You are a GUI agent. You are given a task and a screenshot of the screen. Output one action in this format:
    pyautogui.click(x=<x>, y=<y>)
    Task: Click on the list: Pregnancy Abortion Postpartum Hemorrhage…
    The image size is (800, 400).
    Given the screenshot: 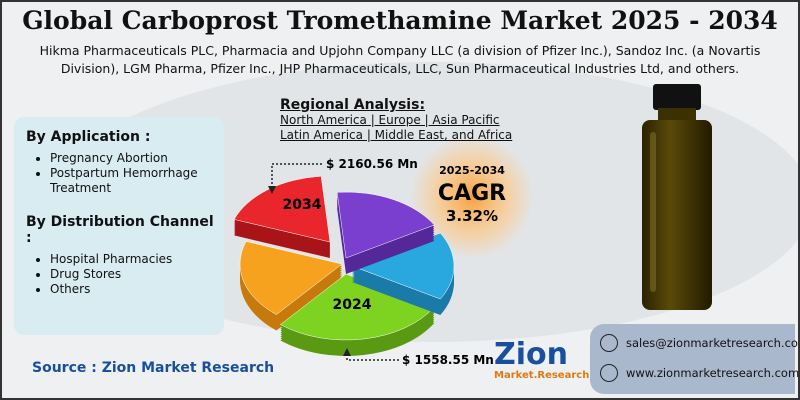 What is the action you would take?
    pyautogui.click(x=130, y=173)
    